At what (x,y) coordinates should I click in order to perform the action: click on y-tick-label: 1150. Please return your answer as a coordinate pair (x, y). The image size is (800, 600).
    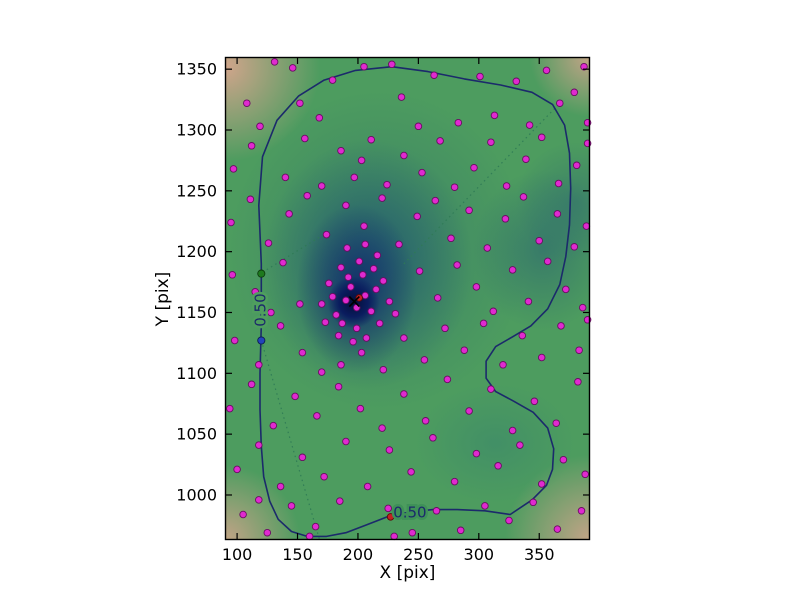
    Looking at the image, I should click on (196, 312).